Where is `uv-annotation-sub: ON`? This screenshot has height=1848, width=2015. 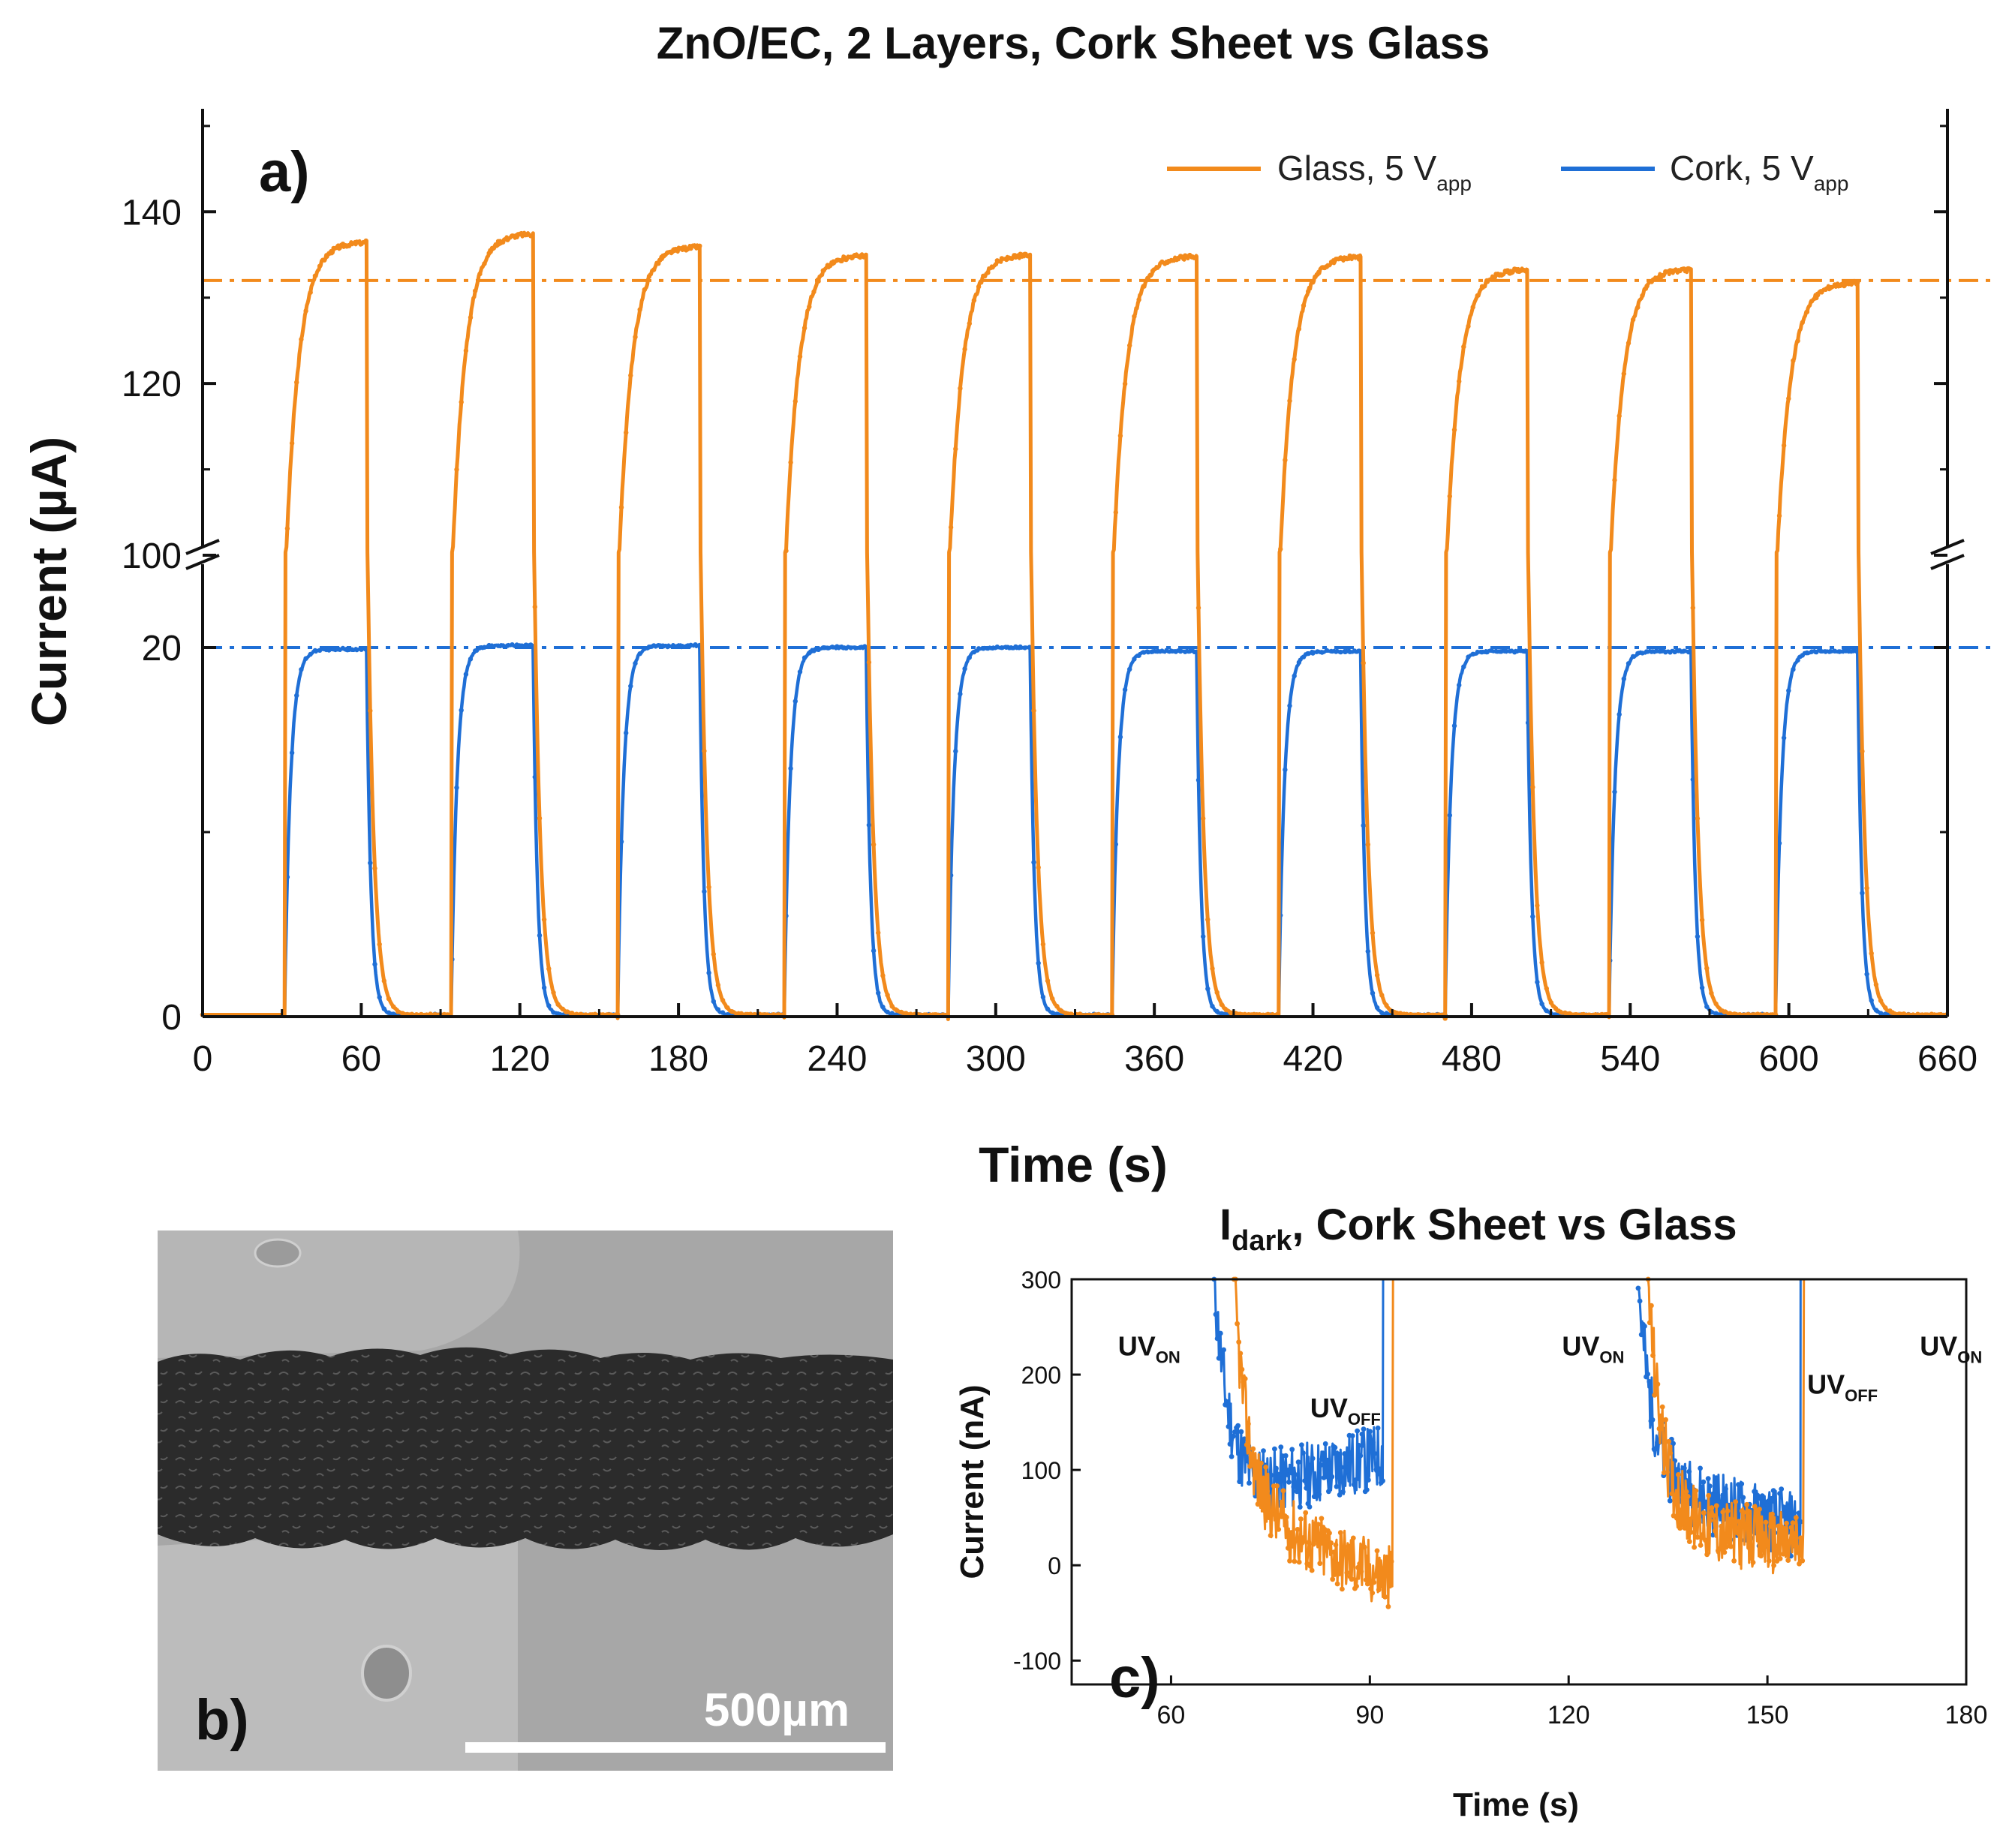
uv-annotation-sub: ON is located at coordinates (1612, 1358).